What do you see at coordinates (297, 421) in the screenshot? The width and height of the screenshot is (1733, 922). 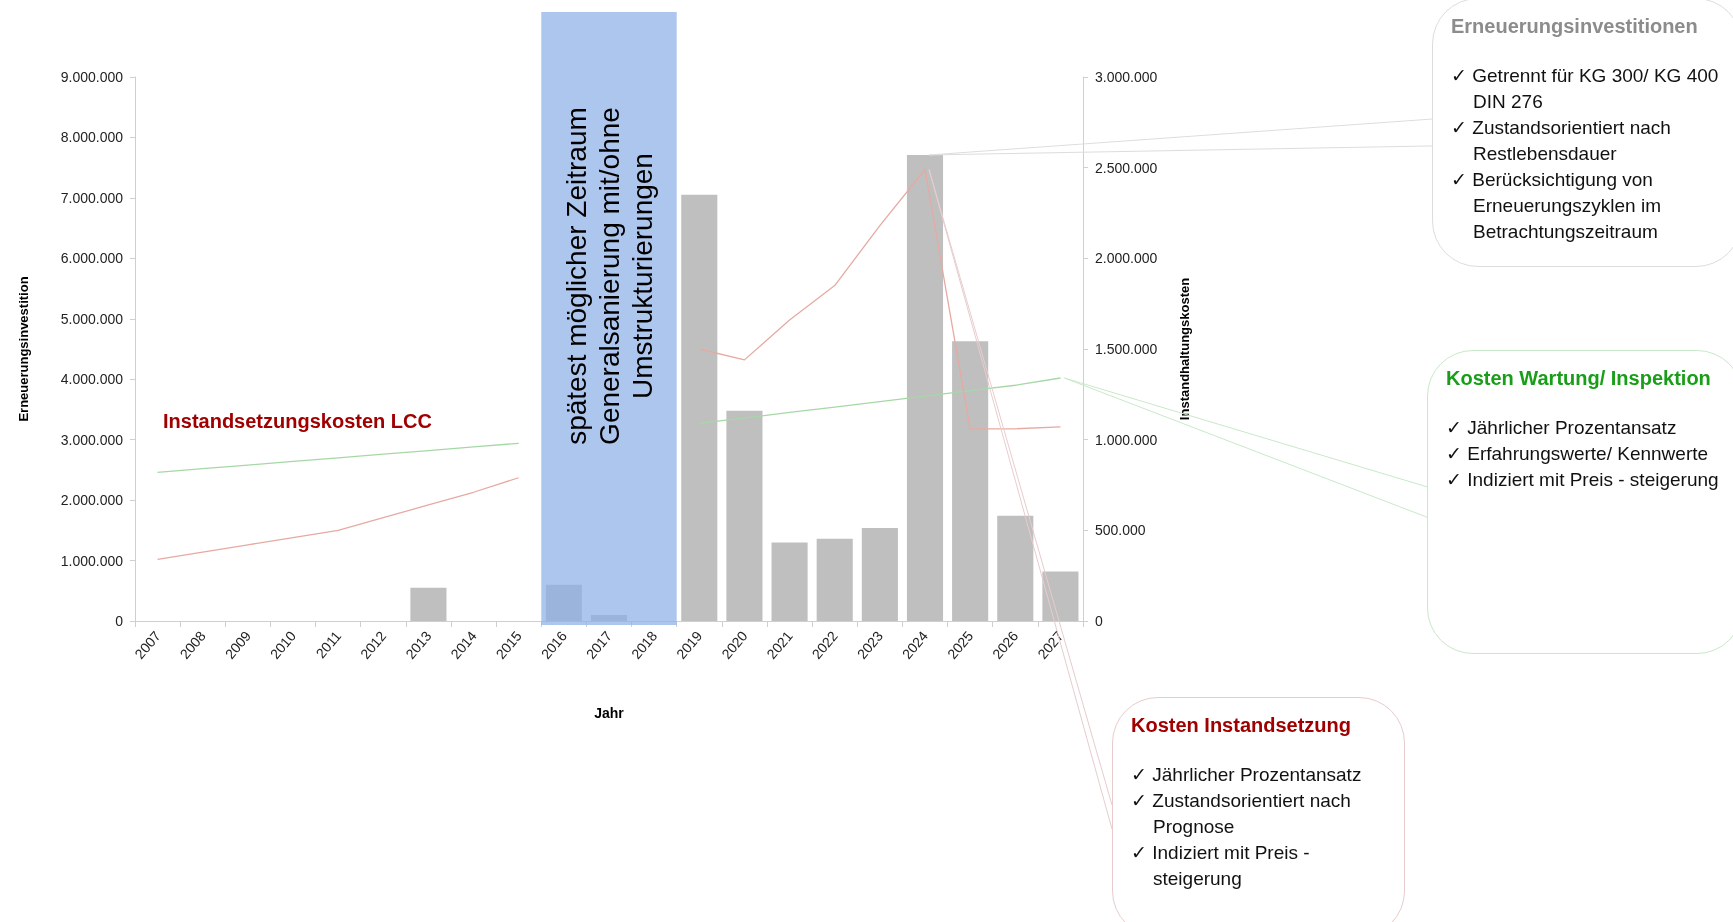 I see `annotation: Instandsetzungskosten LCC` at bounding box center [297, 421].